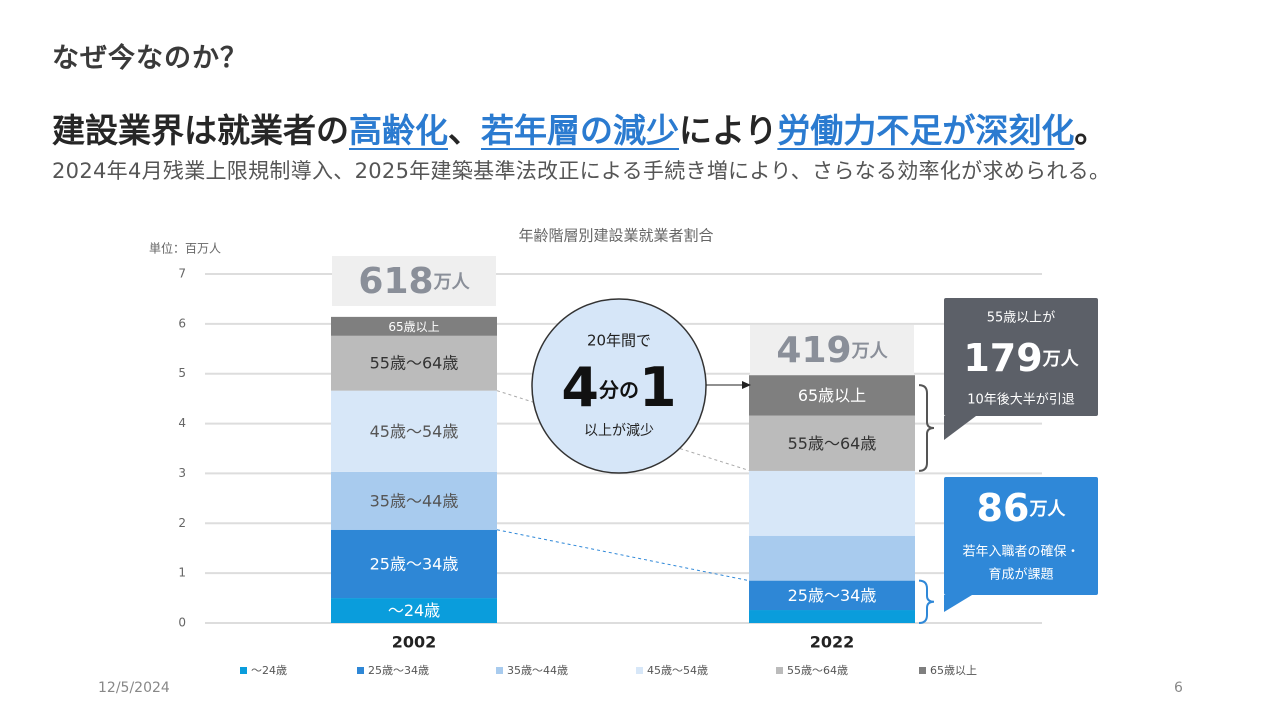  I want to click on segment-label: 35歳～44歳, so click(414, 500).